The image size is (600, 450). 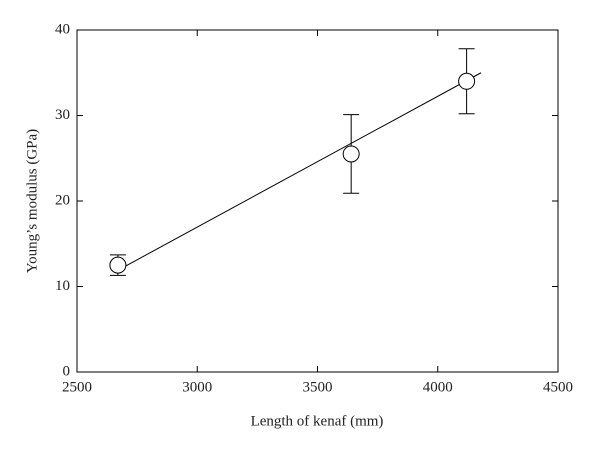 What do you see at coordinates (62, 200) in the screenshot?
I see `y-tick-label: 20` at bounding box center [62, 200].